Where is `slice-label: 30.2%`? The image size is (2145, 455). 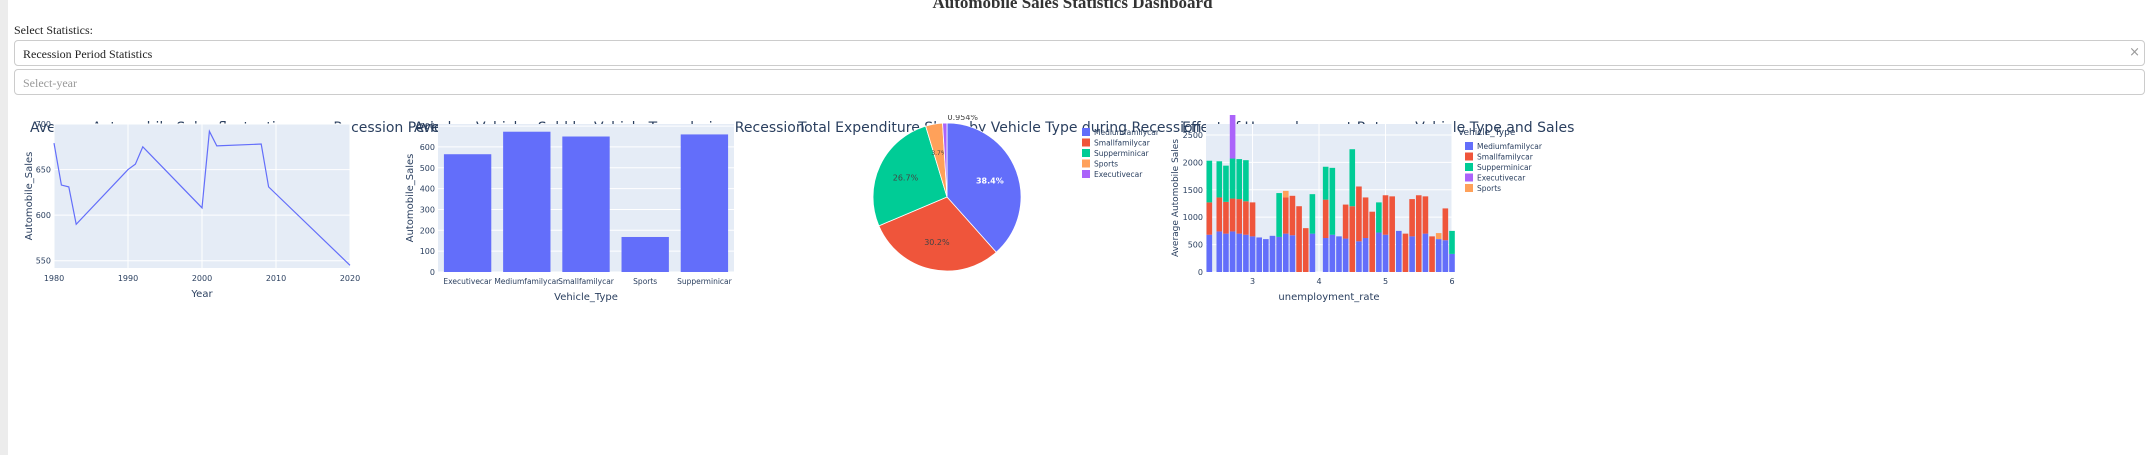
slice-label: 30.2% is located at coordinates (937, 242).